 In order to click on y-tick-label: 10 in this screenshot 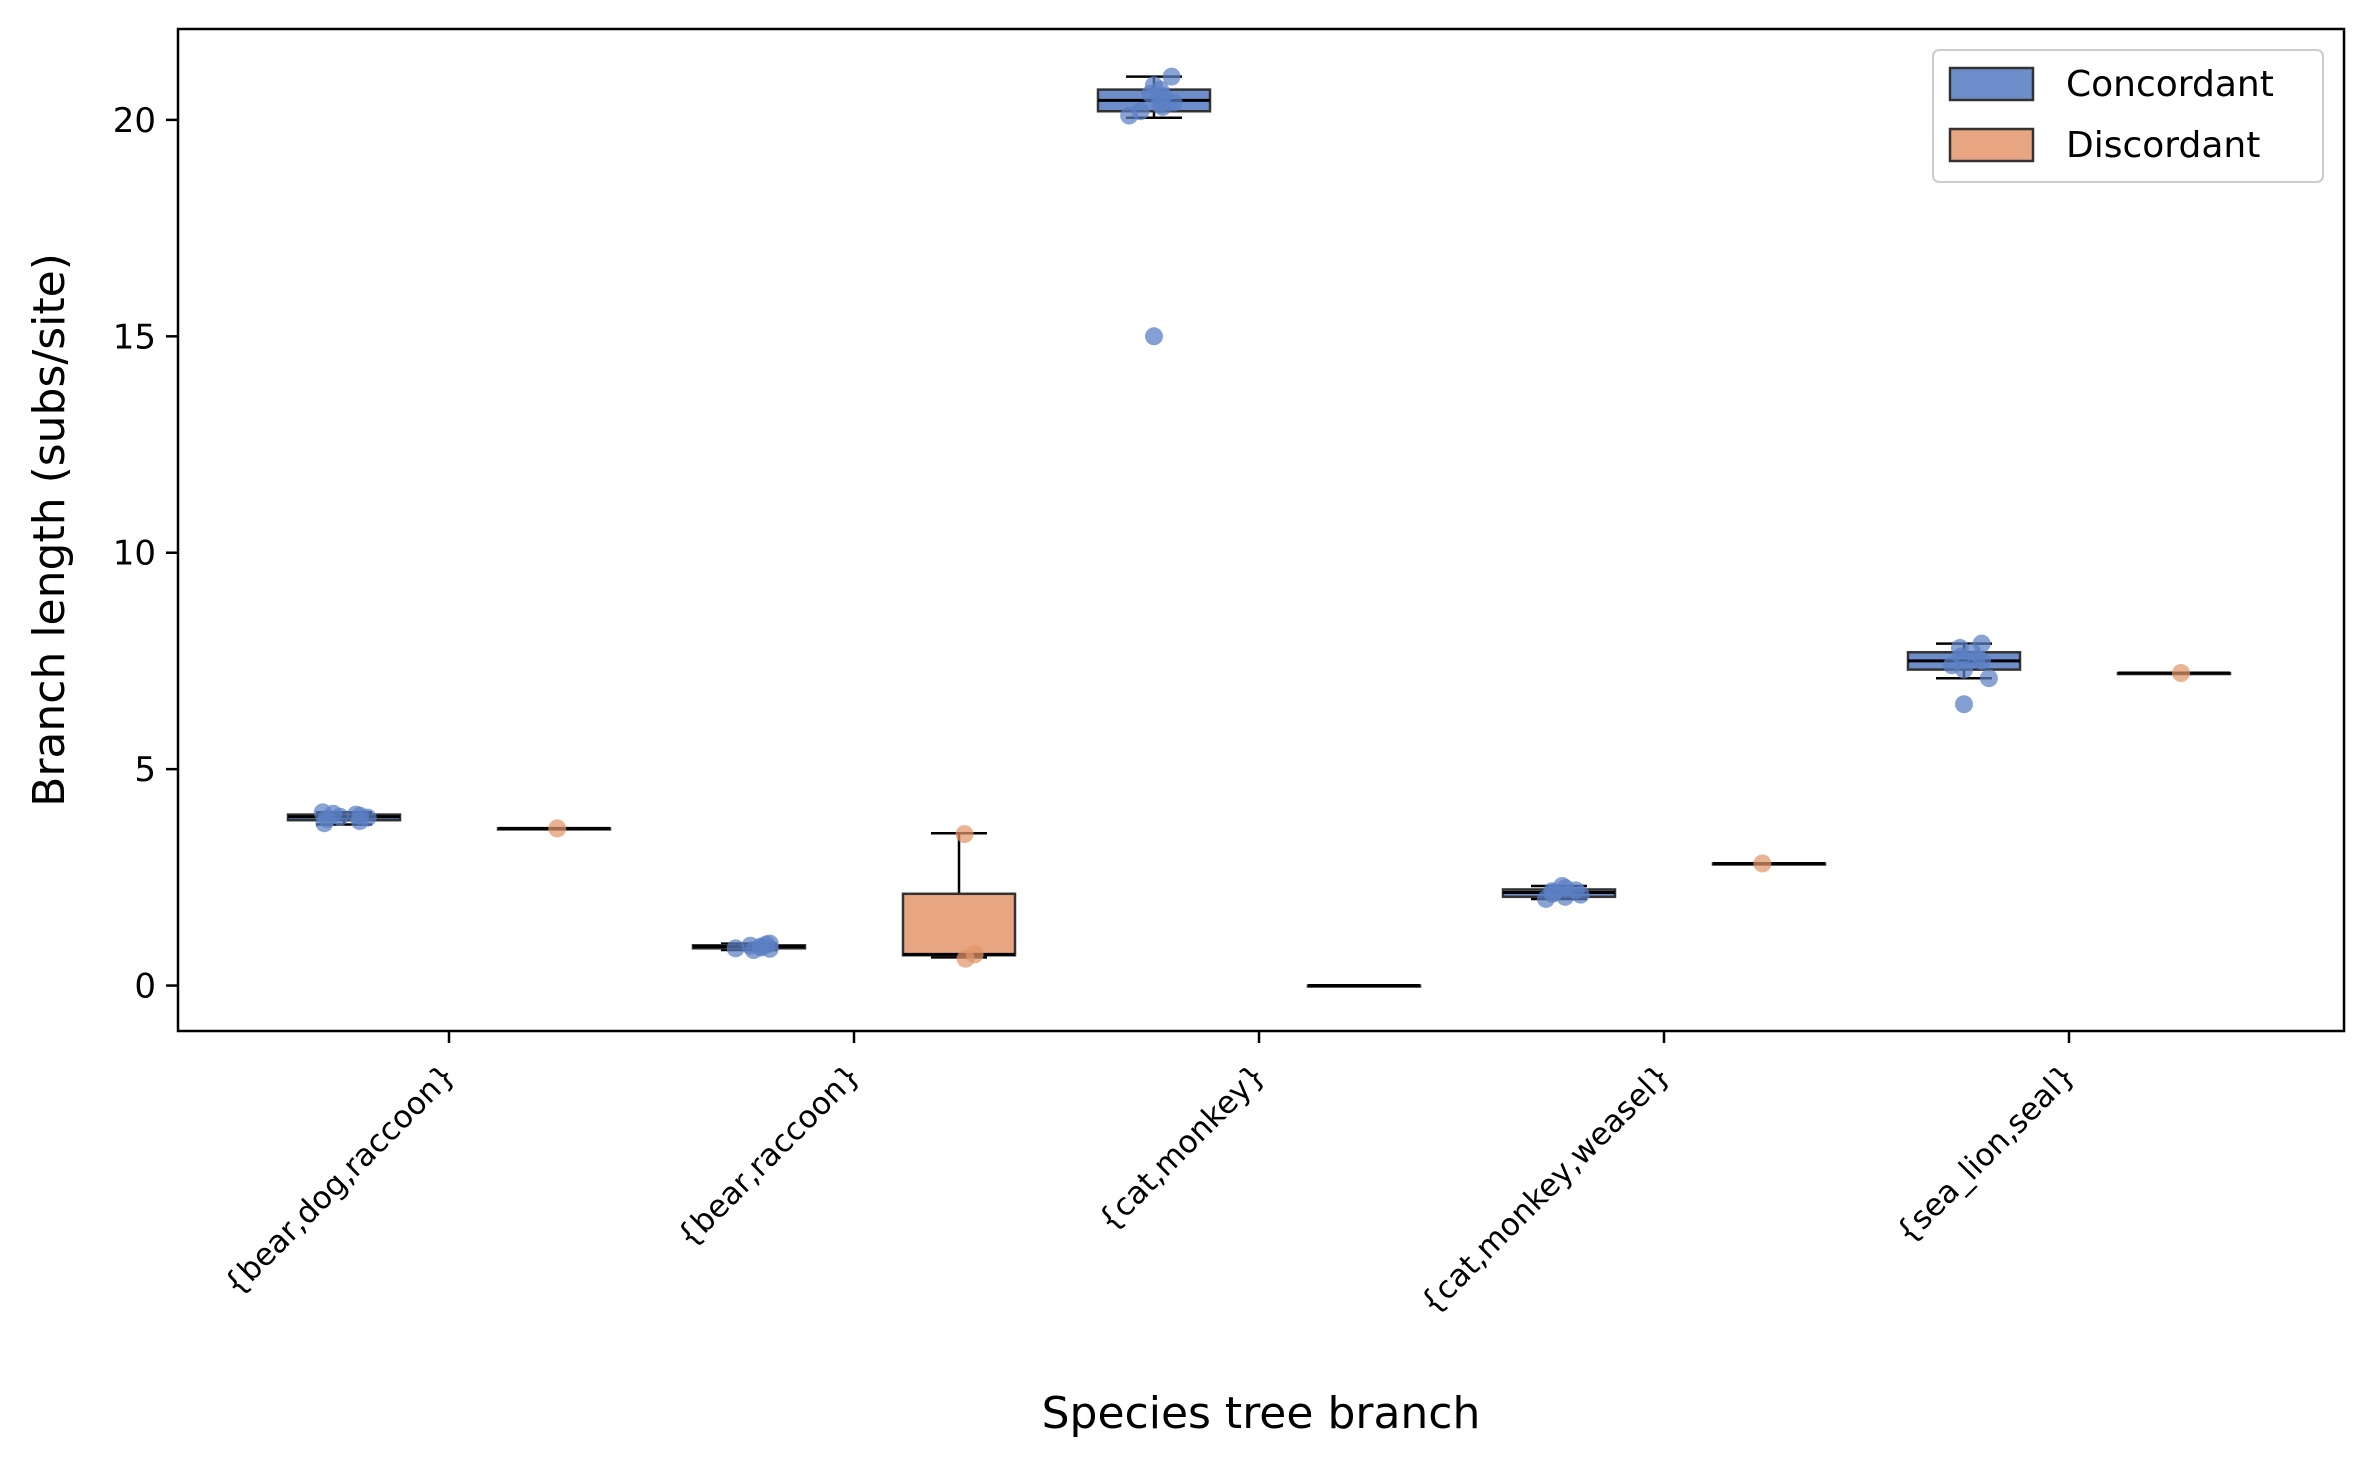, I will do `click(134, 554)`.